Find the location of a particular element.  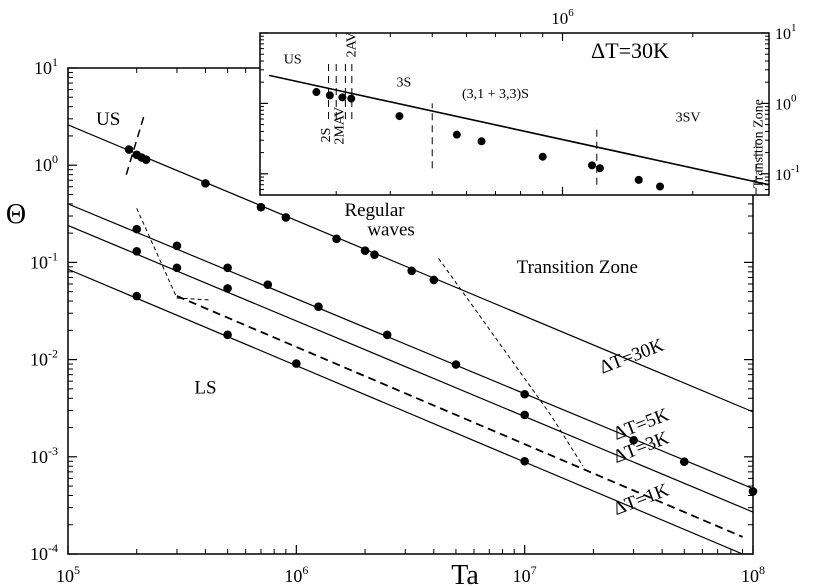

annotation-0: US is located at coordinates (108, 119).